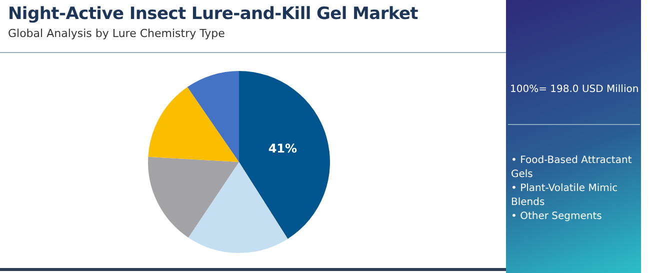 The image size is (650, 273). Describe the element at coordinates (283, 148) in the screenshot. I see `data-label: 41%` at that location.